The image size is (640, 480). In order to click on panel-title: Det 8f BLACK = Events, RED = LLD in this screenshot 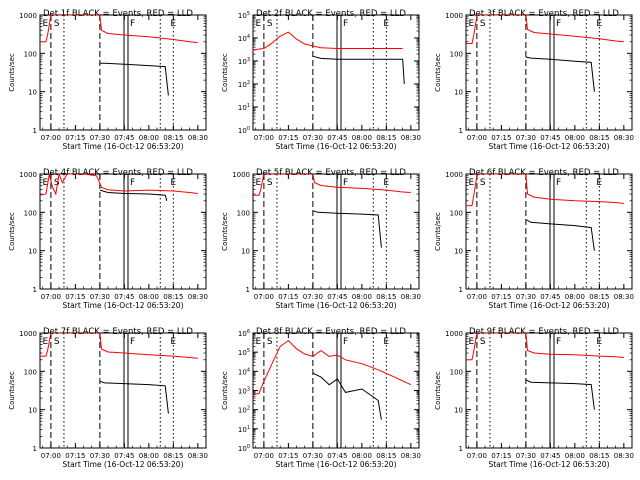, I will do `click(331, 332)`.